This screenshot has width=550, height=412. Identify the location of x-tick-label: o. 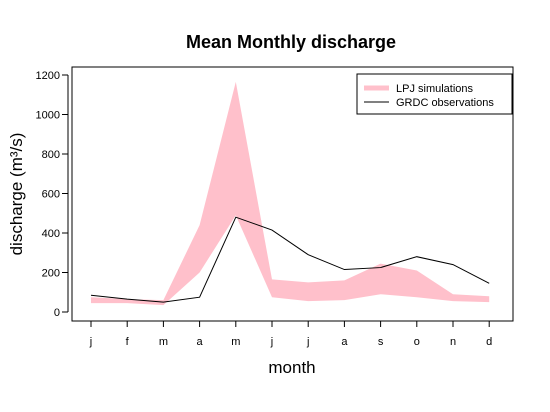
(417, 342).